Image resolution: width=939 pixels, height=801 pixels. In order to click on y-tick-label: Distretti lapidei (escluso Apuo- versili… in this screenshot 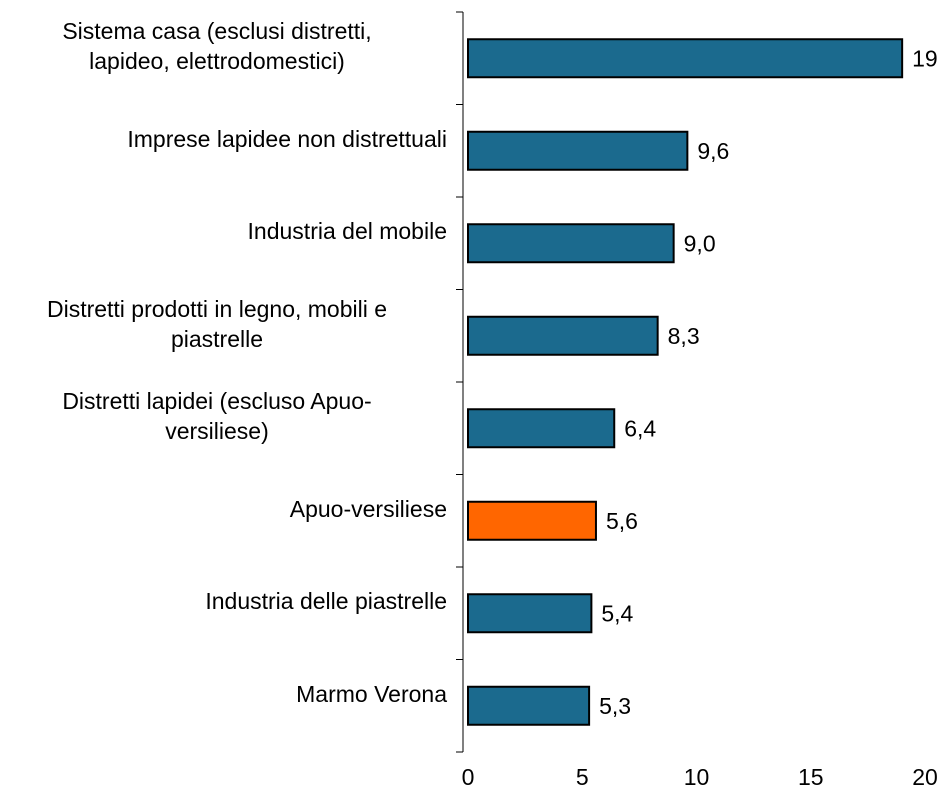, I will do `click(217, 416)`.